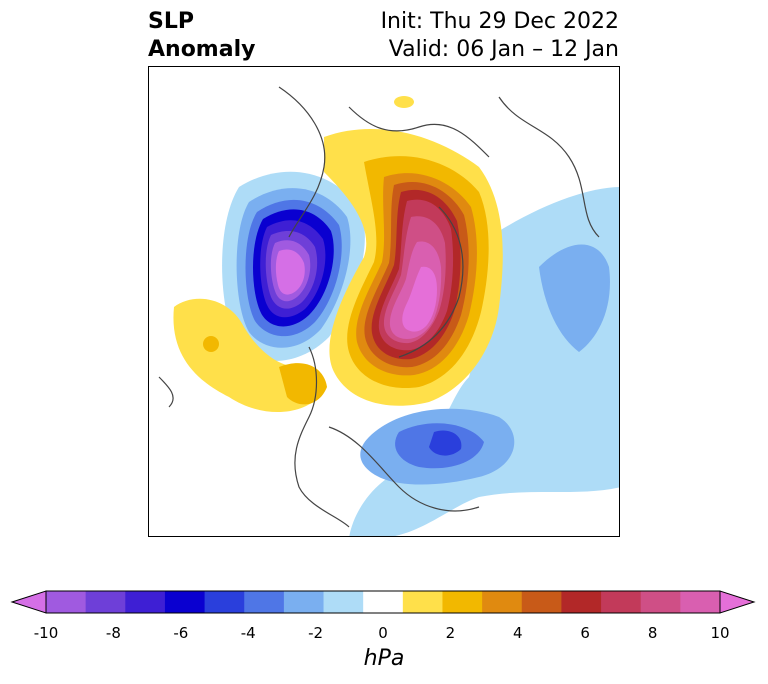  Describe the element at coordinates (248, 633) in the screenshot. I see `colorbar-tick-label: -4` at that location.